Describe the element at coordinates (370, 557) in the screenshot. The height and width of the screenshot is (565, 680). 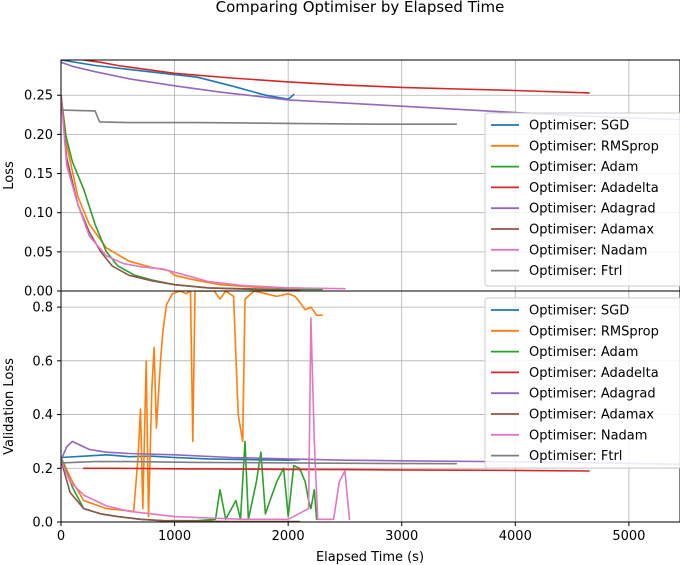
I see `x-axis-label: Elapsed Time (s)` at that location.